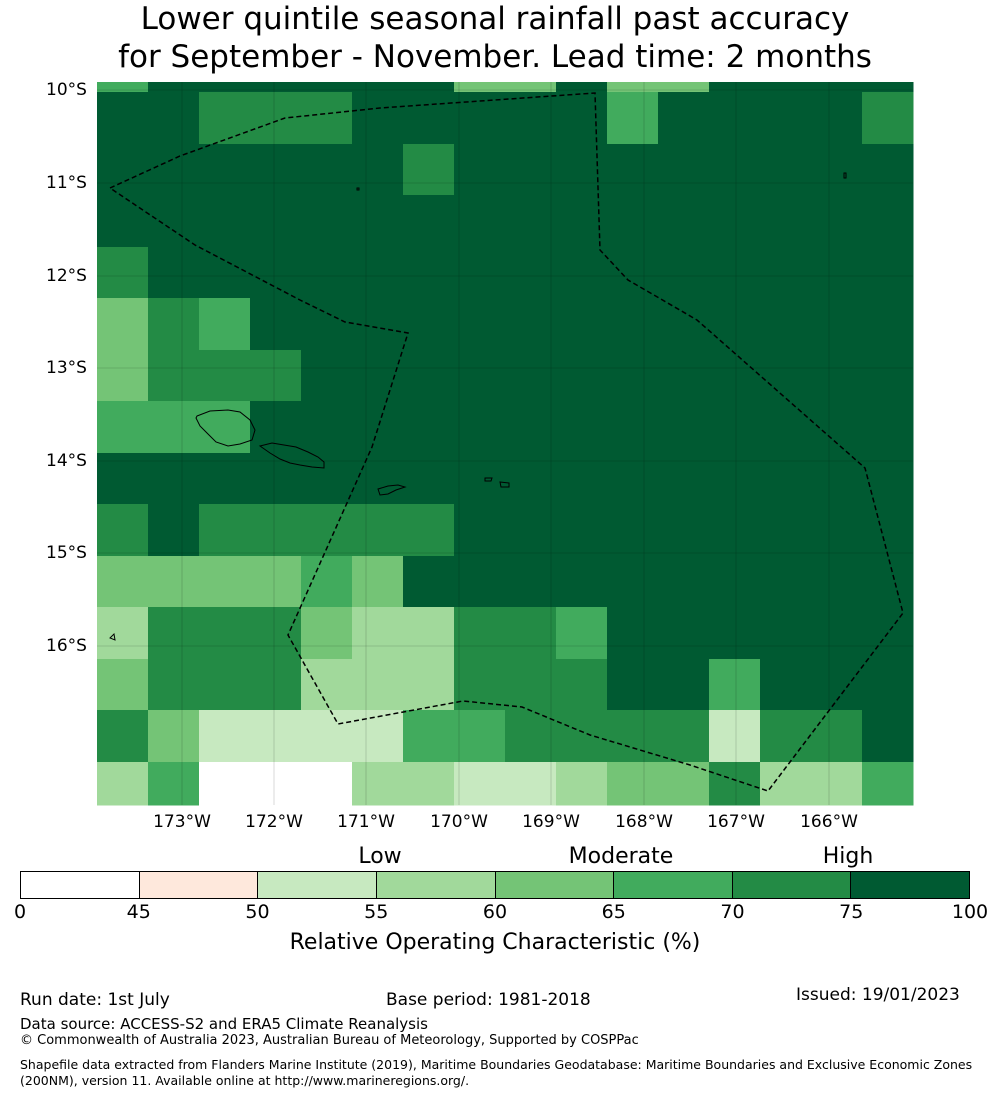 The width and height of the screenshot is (990, 1095). What do you see at coordinates (66, 90) in the screenshot?
I see `lat-label: 10°S` at bounding box center [66, 90].